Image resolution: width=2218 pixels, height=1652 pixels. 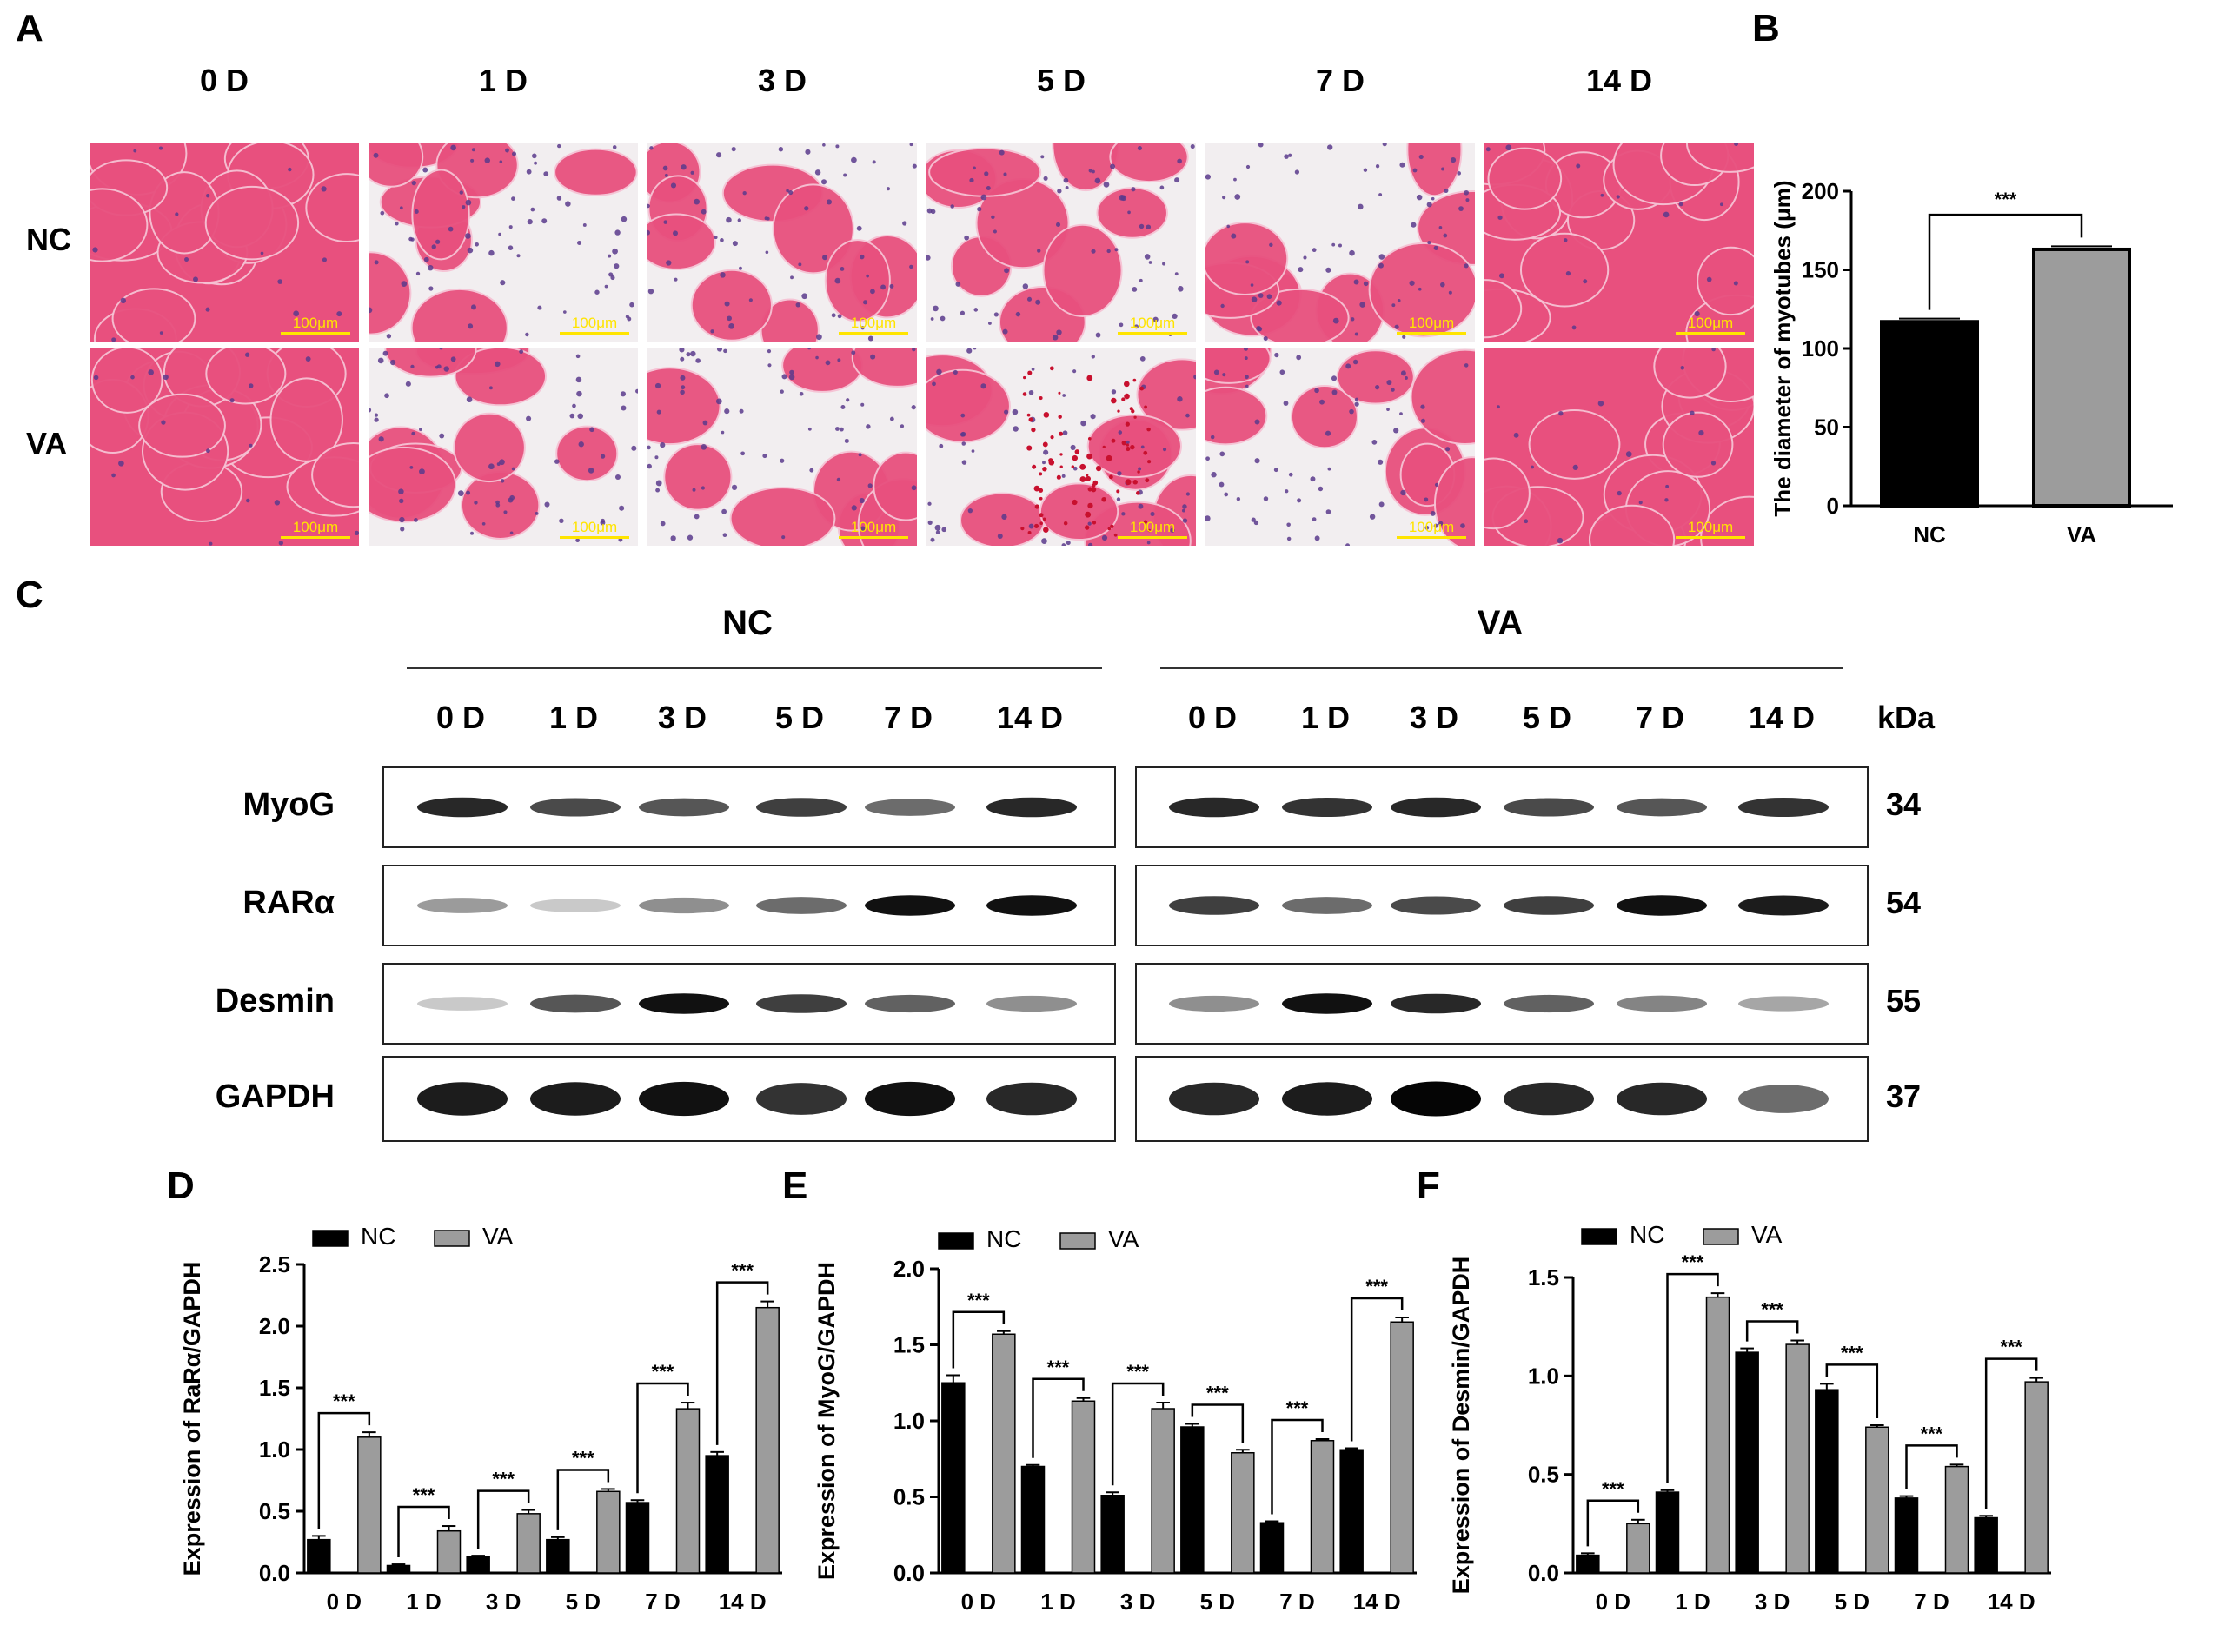 I want to click on y-tick-label: 150, so click(x=1820, y=270).